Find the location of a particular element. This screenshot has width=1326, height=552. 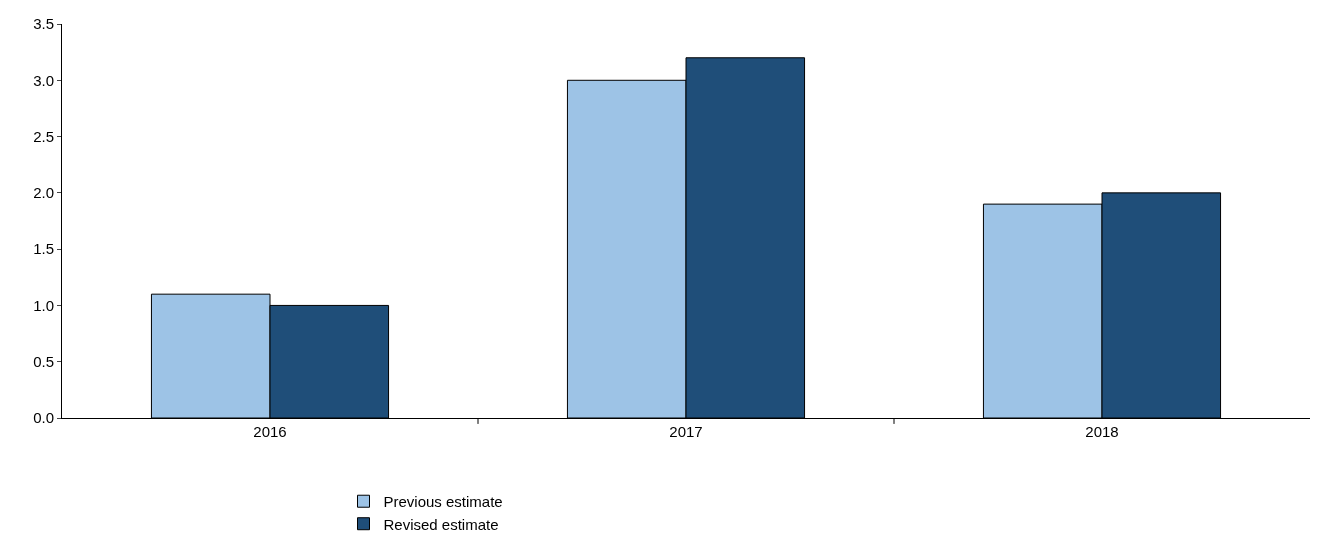

y-tick-label: 2.0 is located at coordinates (43, 193).